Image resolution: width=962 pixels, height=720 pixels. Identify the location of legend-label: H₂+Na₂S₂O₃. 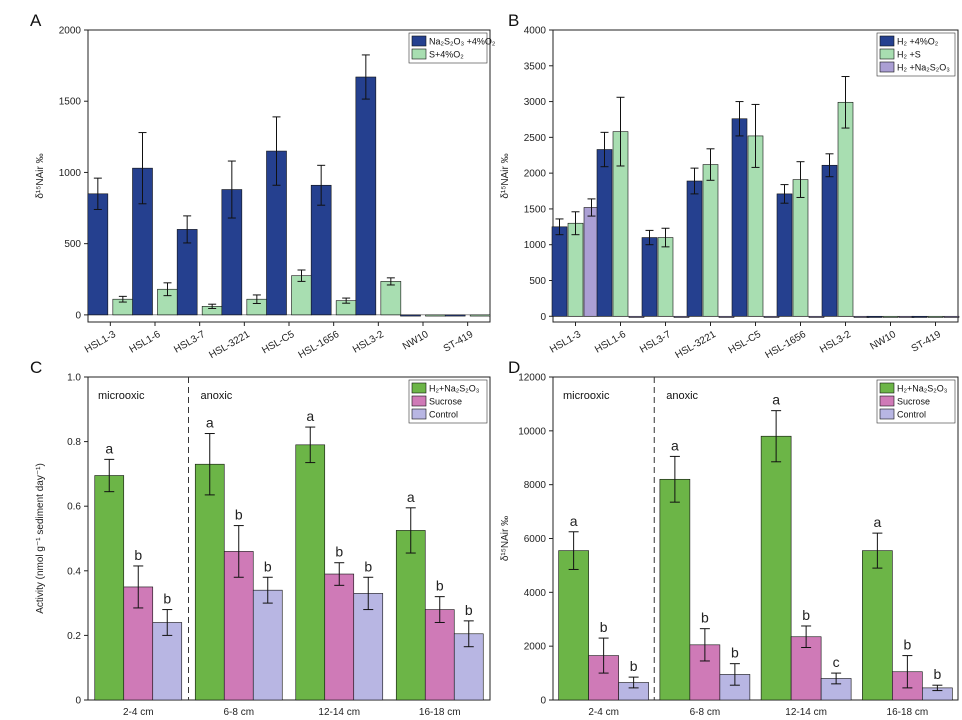
(922, 389).